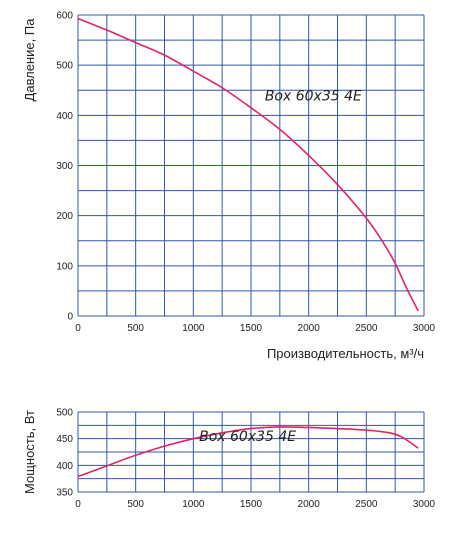 The width and height of the screenshot is (450, 533). Describe the element at coordinates (64, 266) in the screenshot. I see `y-tick-label: 100` at that location.